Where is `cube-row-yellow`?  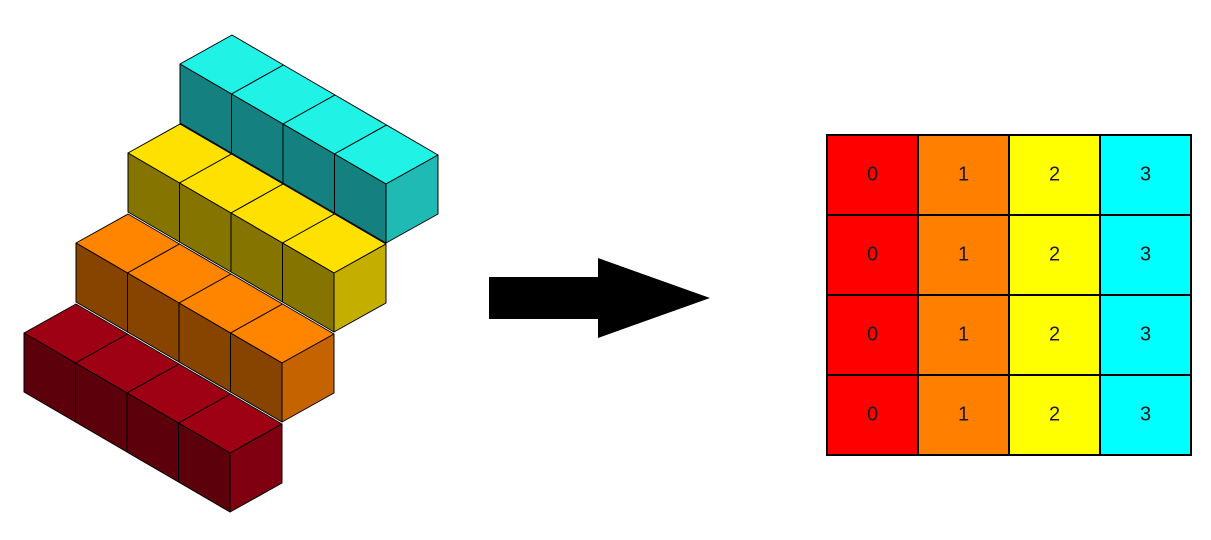
cube-row-yellow is located at coordinates (257, 228).